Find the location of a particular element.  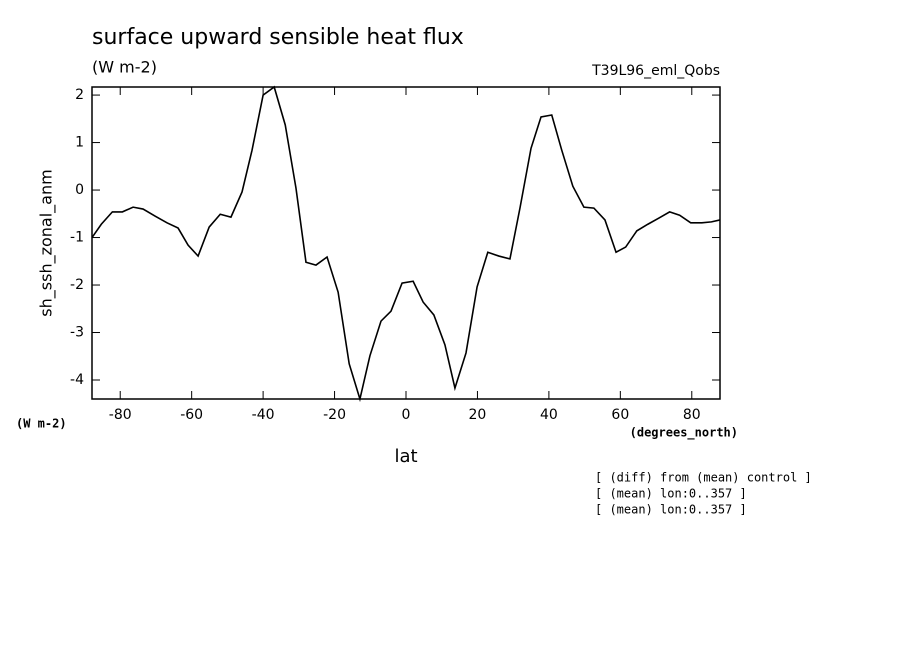

x-tick-label: 20 is located at coordinates (478, 415).